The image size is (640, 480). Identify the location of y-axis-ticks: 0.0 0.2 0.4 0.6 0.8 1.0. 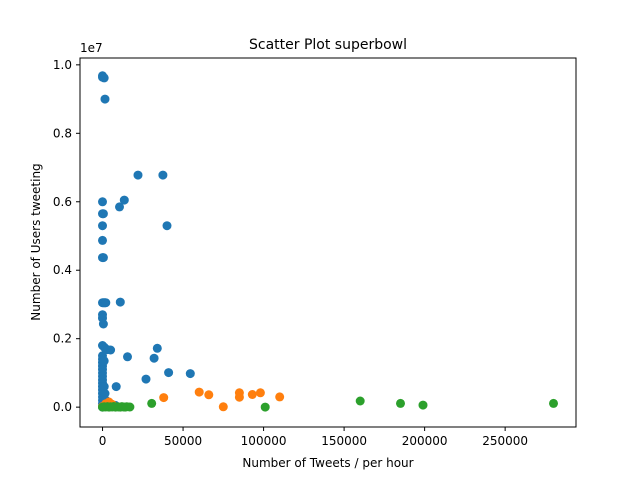
(66, 236).